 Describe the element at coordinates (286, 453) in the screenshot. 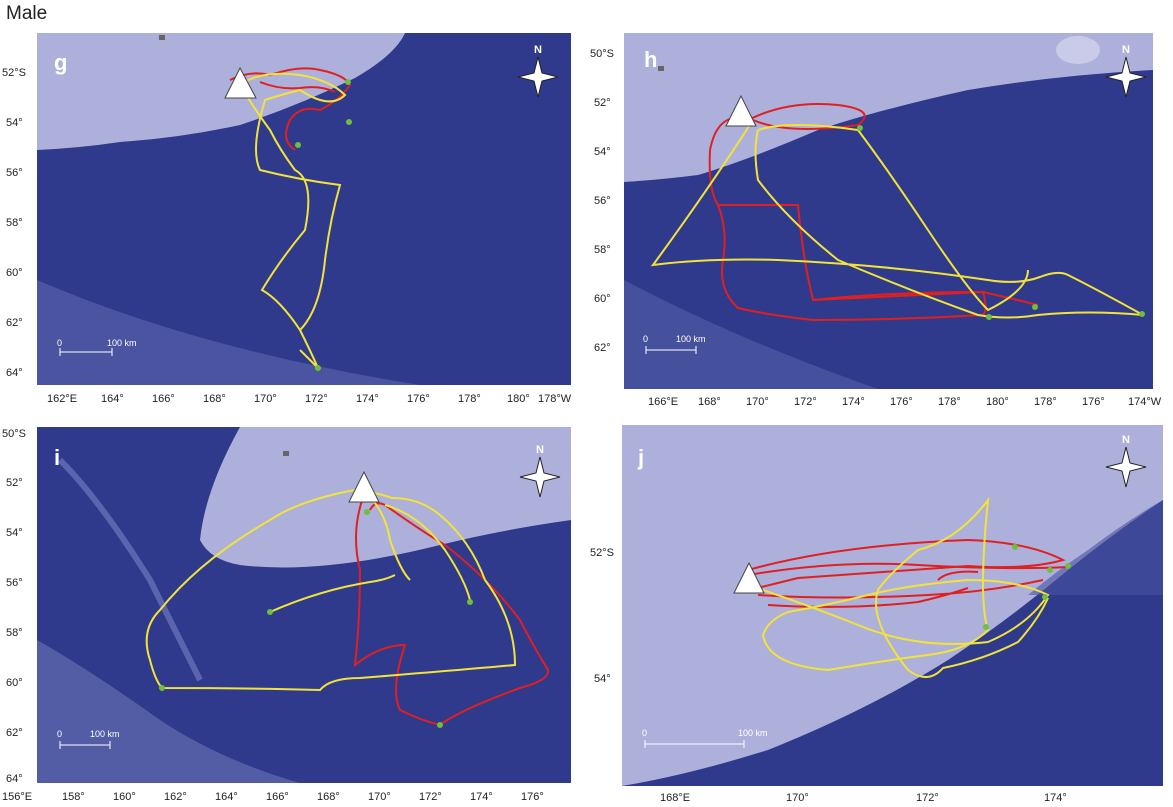

I see `island-marker` at that location.